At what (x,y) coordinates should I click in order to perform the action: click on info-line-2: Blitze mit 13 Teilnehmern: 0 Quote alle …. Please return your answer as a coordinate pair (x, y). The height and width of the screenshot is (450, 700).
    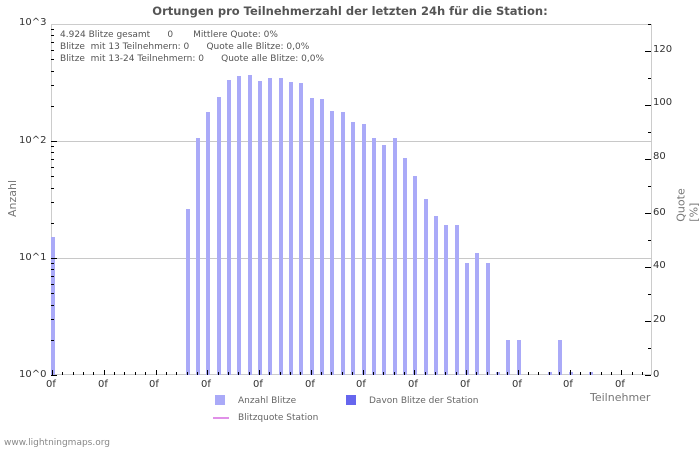
    Looking at the image, I should click on (185, 47).